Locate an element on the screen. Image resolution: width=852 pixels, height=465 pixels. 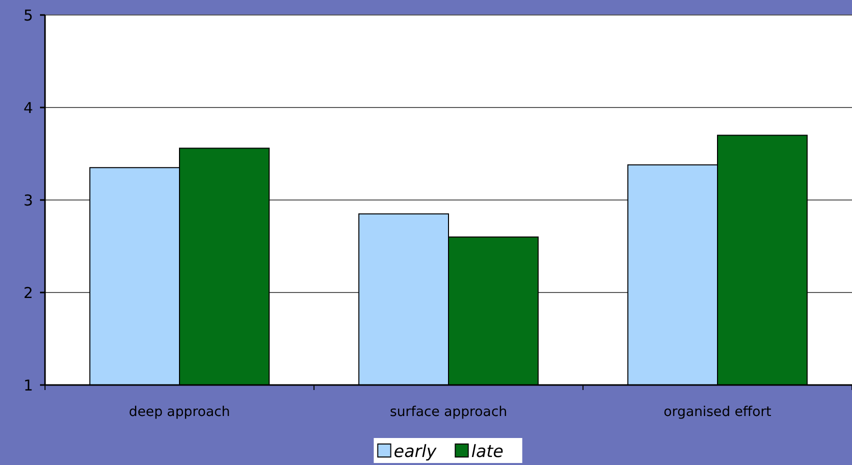
y-tick-label: 5 is located at coordinates (28, 15).